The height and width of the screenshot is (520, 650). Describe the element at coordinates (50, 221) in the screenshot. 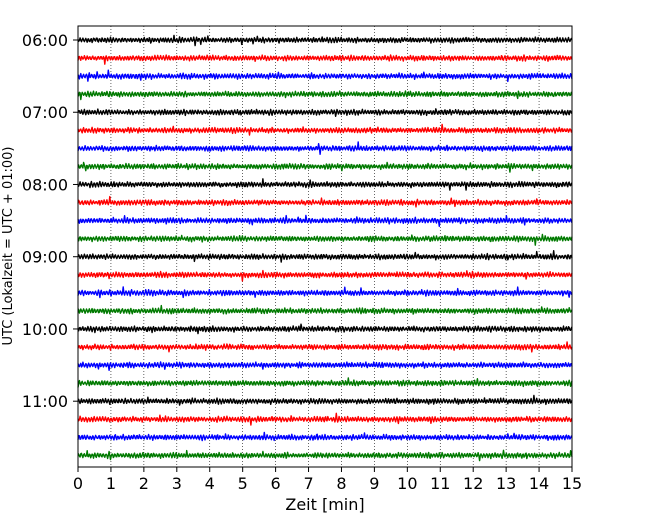

I see `y-axis-ticks: 06:00 07:00 08:00 09:00 10:00 11:00` at that location.